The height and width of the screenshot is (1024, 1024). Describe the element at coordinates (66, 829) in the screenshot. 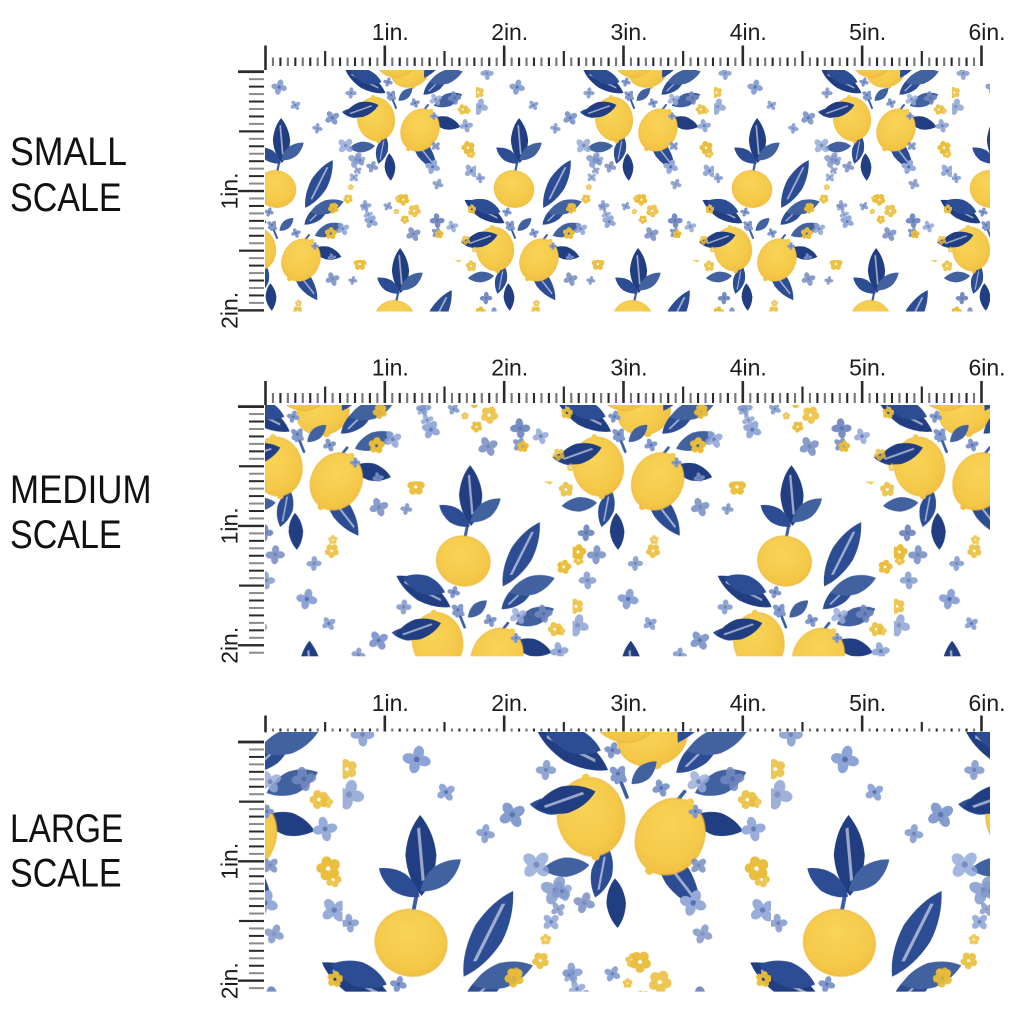

I see `svg-text: LARGE` at that location.